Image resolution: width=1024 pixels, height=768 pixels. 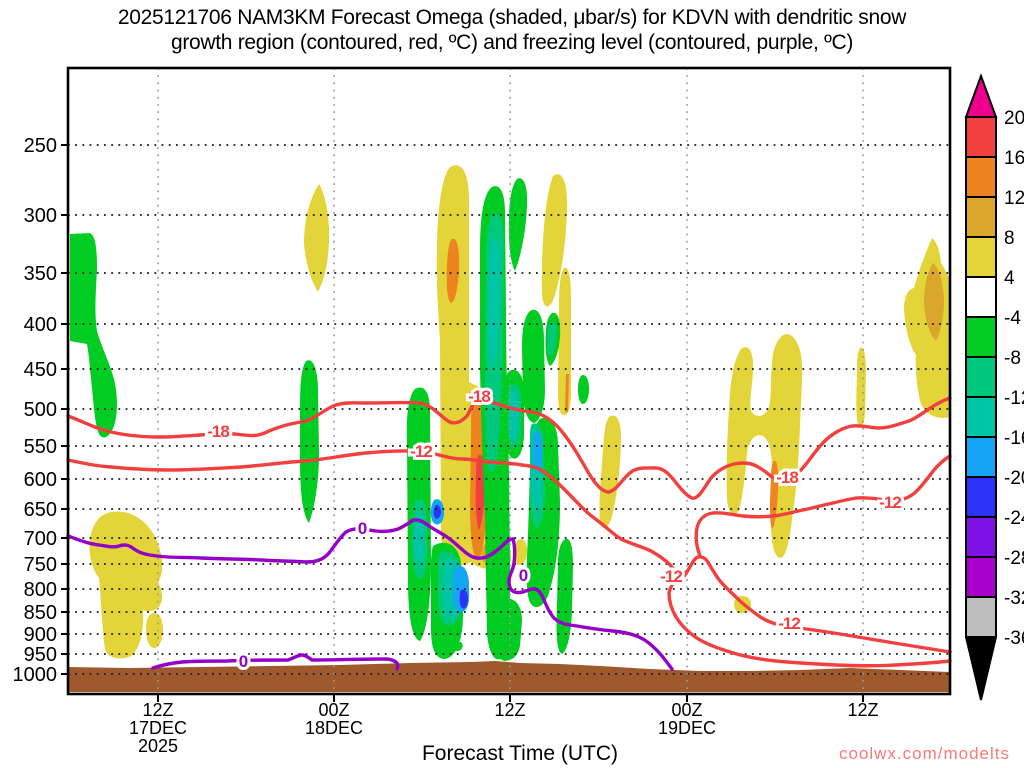 I want to click on colorbar-label--28: -28, so click(x=1014, y=558).